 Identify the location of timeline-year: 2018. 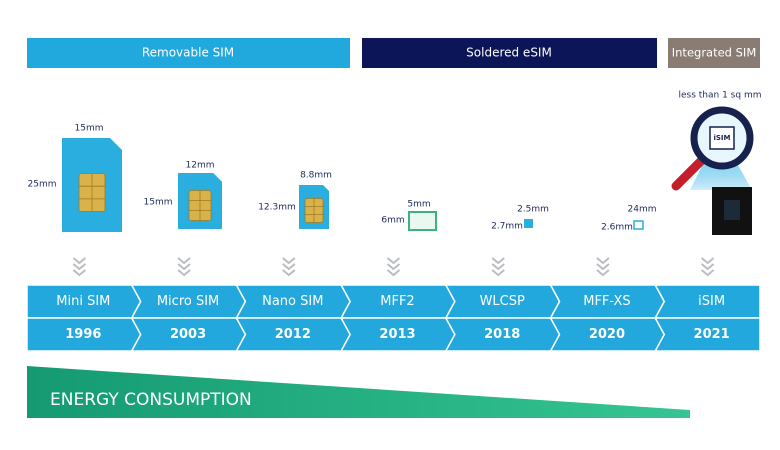
(502, 334).